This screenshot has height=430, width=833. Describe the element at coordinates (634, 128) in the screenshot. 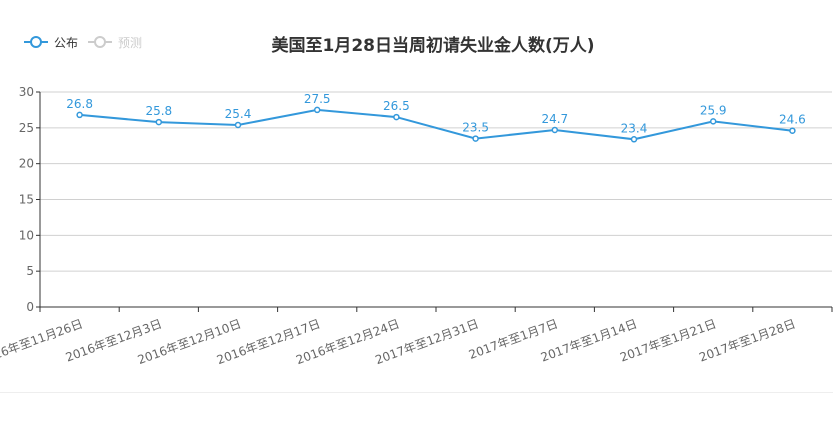

I see `data-label: 23.4` at that location.